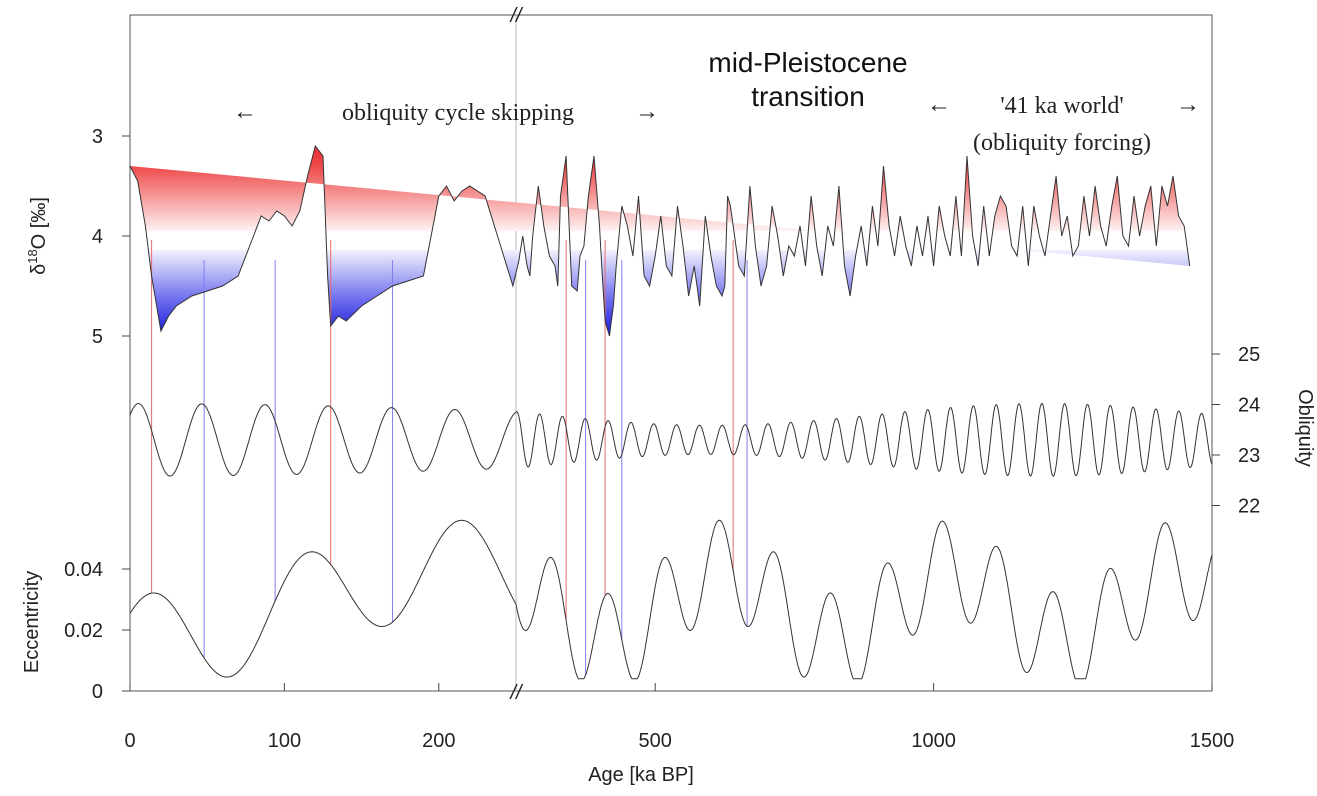 The width and height of the screenshot is (1317, 796). What do you see at coordinates (657, 188) in the screenshot?
I see `d18o-warm-fill` at bounding box center [657, 188].